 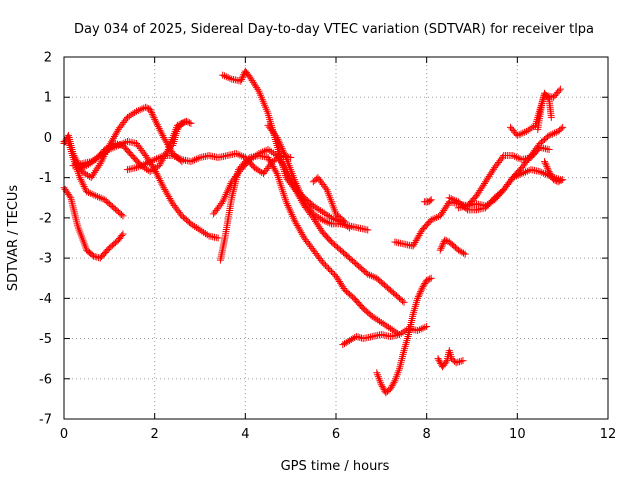 I want to click on y-tick-label: -7, so click(x=45, y=420).